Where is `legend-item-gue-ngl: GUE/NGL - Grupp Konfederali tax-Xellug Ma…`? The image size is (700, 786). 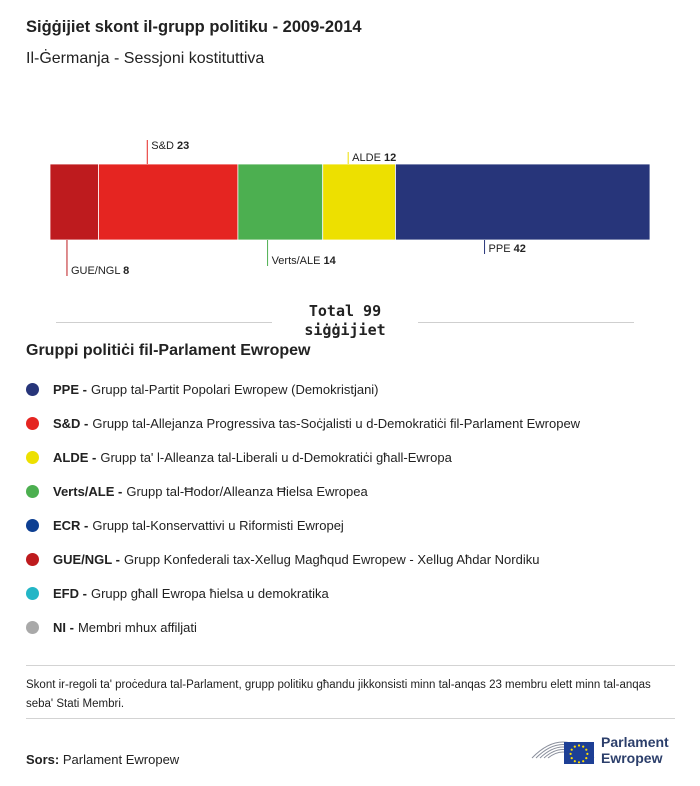 legend-item-gue-ngl: GUE/NGL - Grupp Konfederali tax-Xellug Ma… is located at coordinates (303, 559).